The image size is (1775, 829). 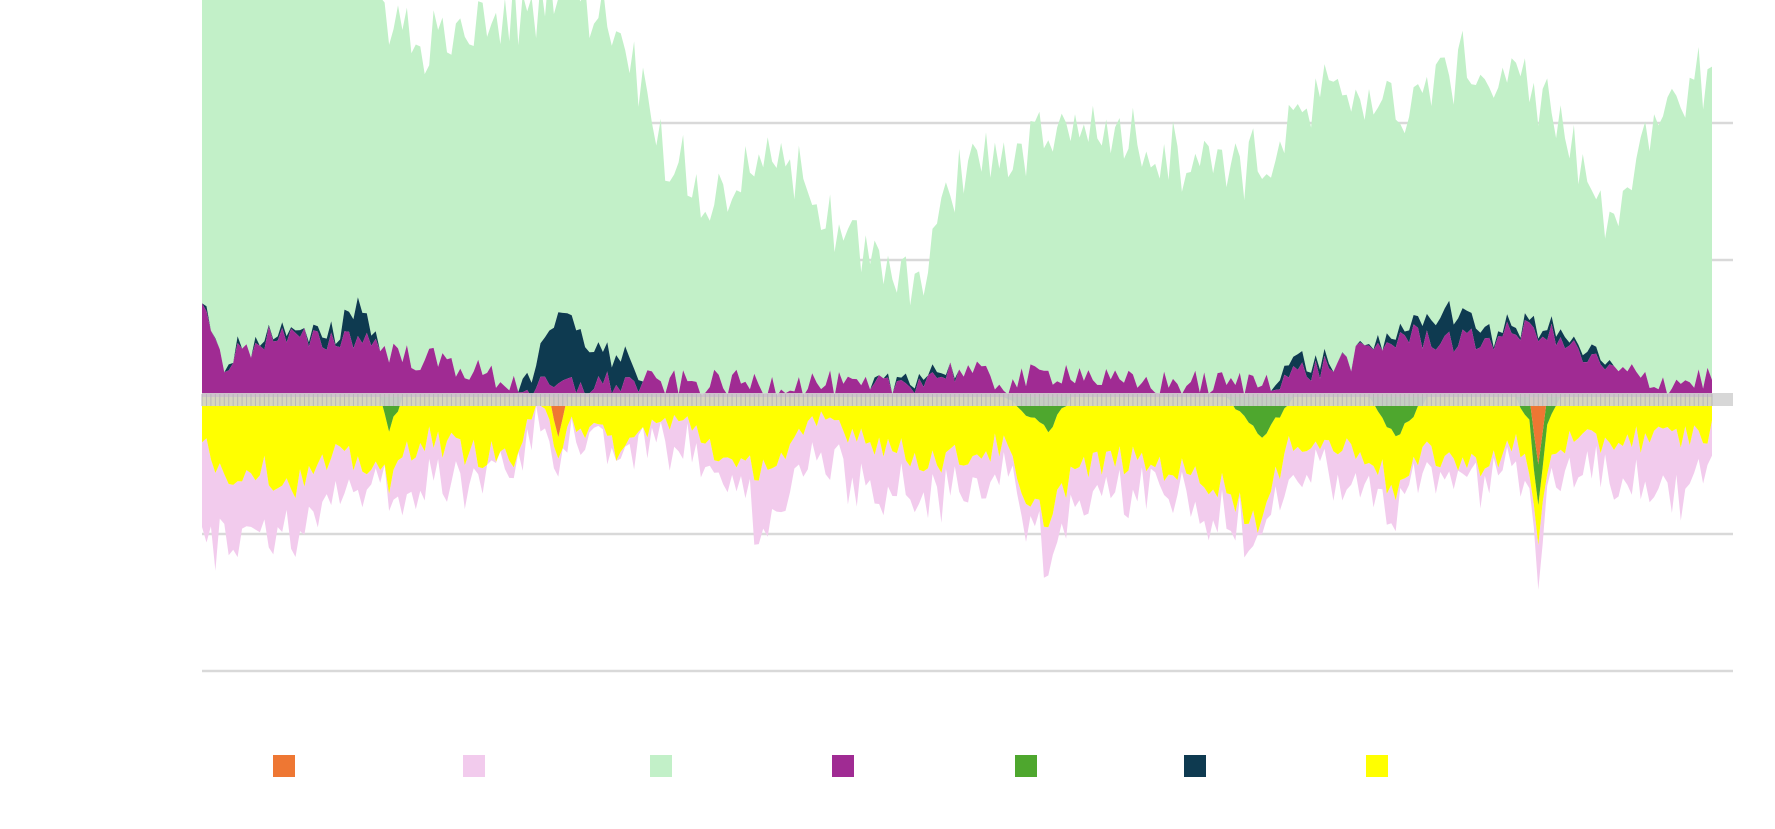 What do you see at coordinates (474, 766) in the screenshot?
I see `legend-swatch-pink` at bounding box center [474, 766].